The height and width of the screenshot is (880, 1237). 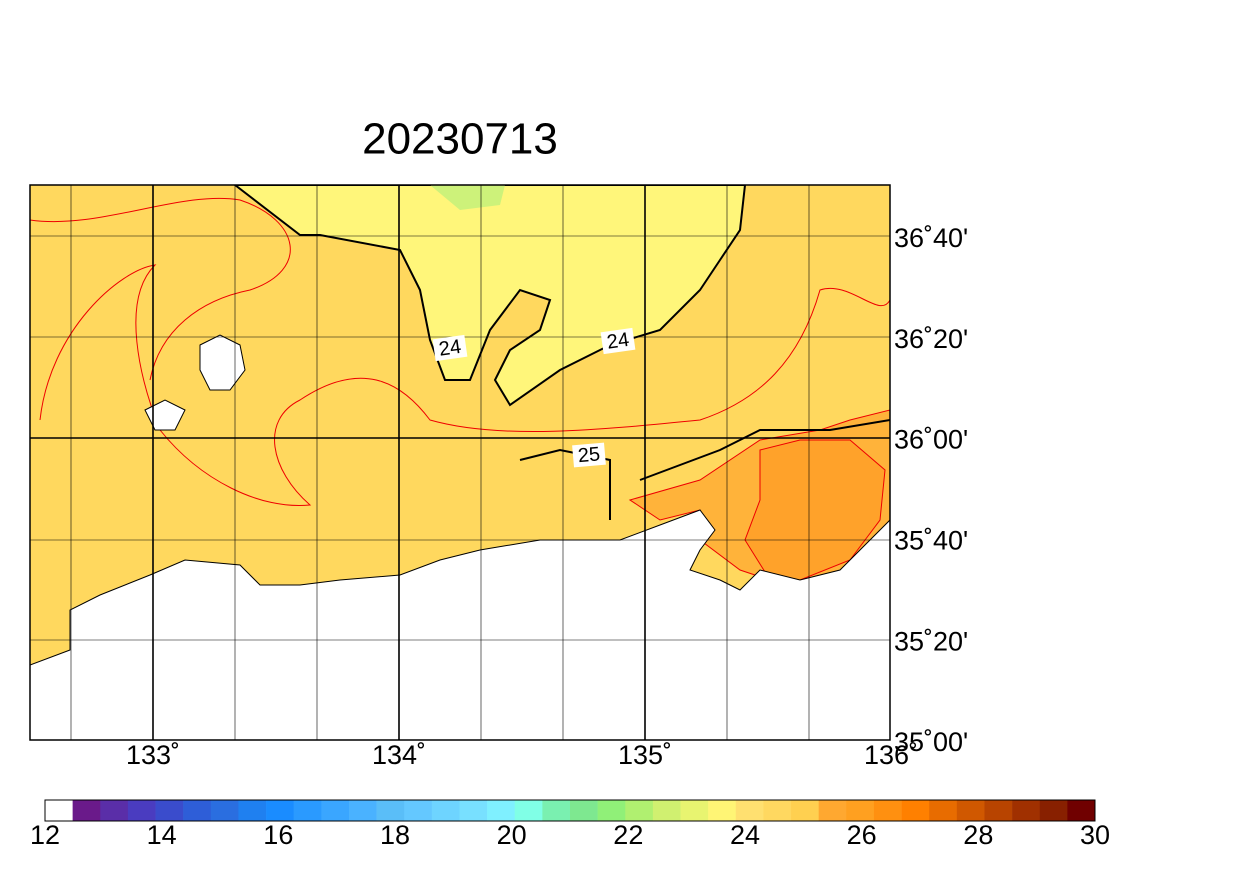 What do you see at coordinates (931, 641) in the screenshot?
I see `lat-label: 35˚20'` at bounding box center [931, 641].